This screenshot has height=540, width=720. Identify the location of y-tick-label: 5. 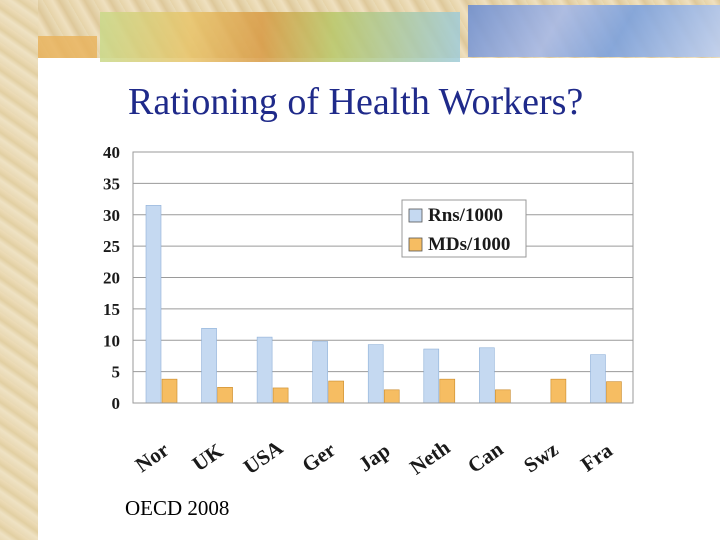
(116, 372).